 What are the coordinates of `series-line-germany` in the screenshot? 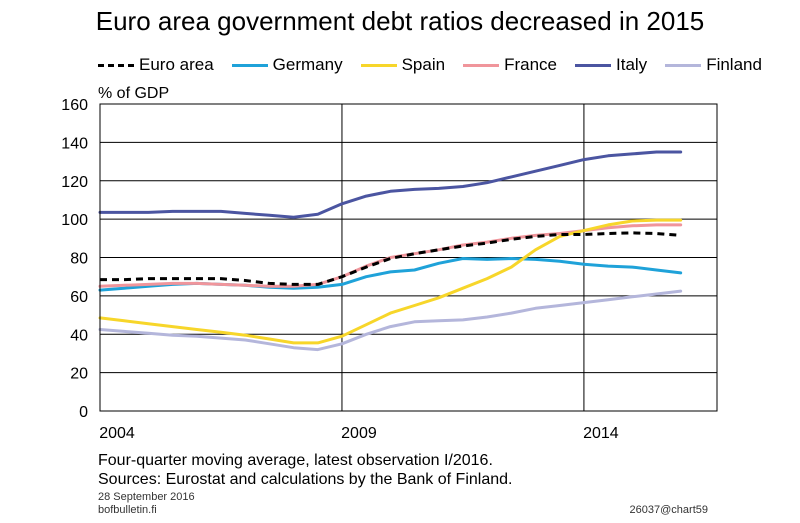 It's located at (390, 274).